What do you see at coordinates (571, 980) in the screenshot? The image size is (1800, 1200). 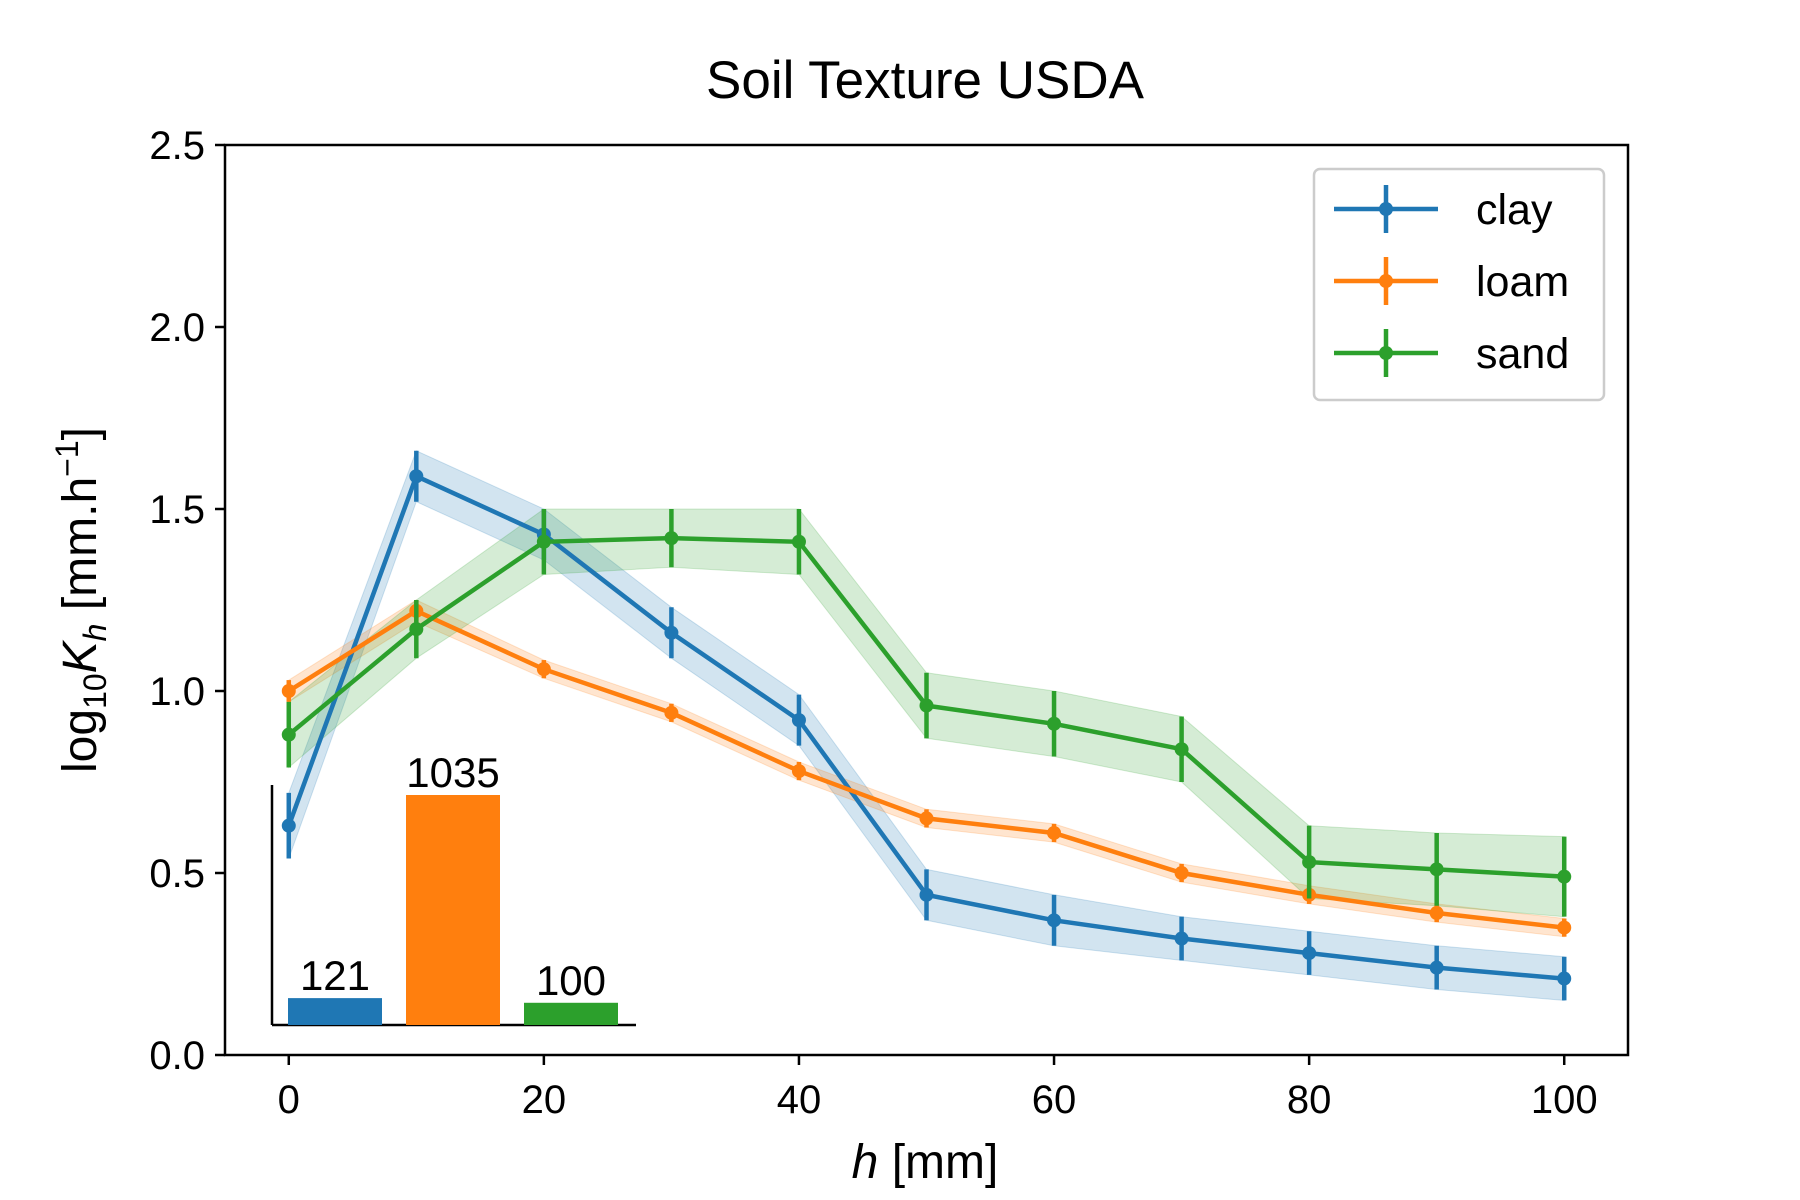 I see `inset-bar-label-sand: 100` at bounding box center [571, 980].